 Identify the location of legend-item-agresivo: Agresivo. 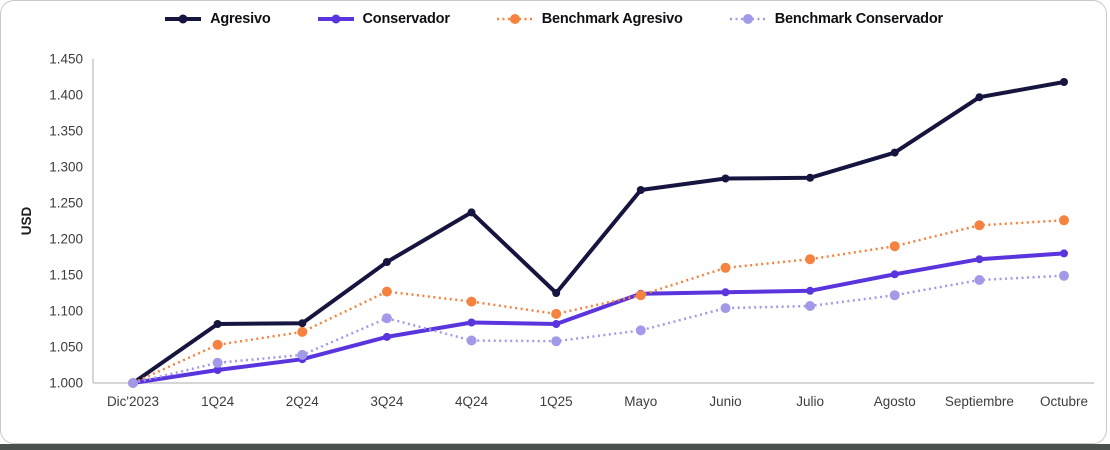
(217, 19).